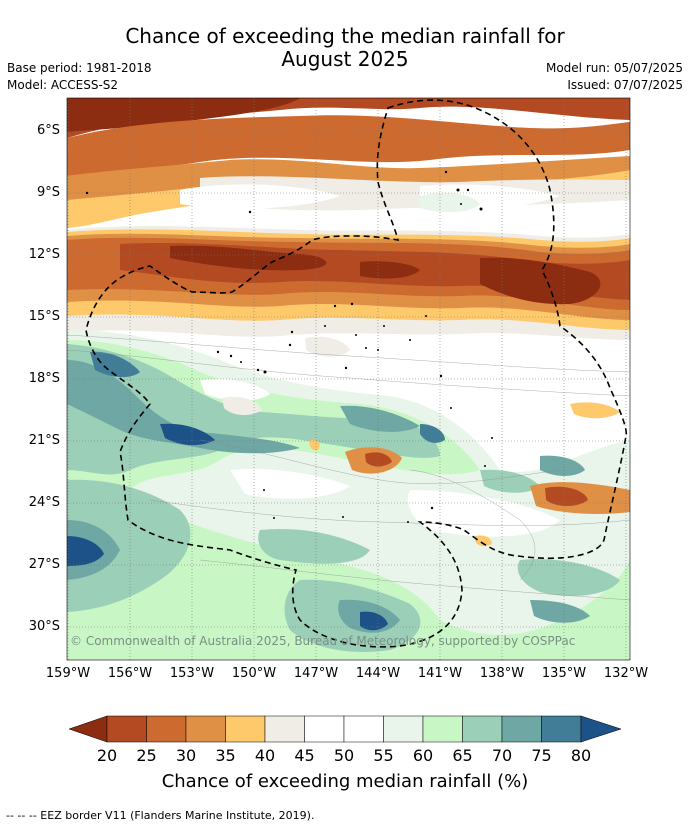 This screenshot has width=690, height=827. I want to click on colorbar-tick-label: 35, so click(225, 755).